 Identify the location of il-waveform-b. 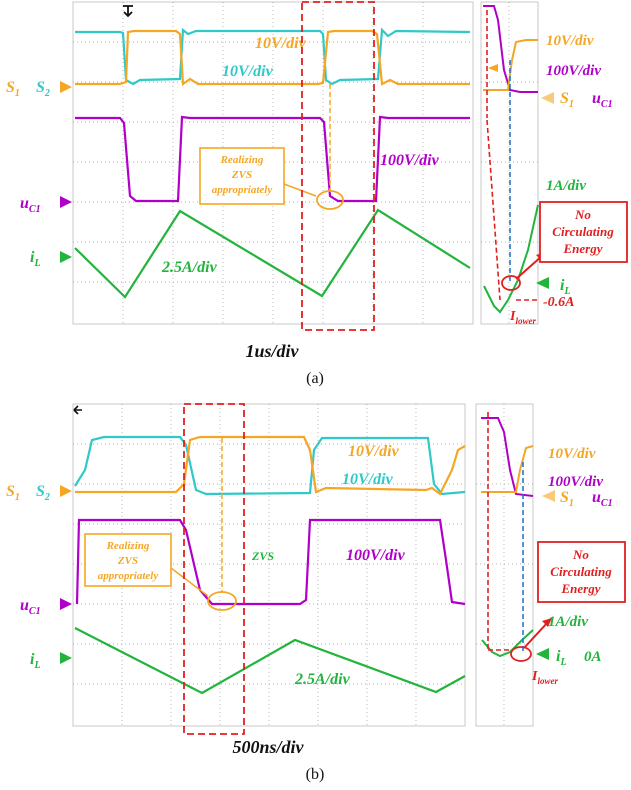
(270, 661).